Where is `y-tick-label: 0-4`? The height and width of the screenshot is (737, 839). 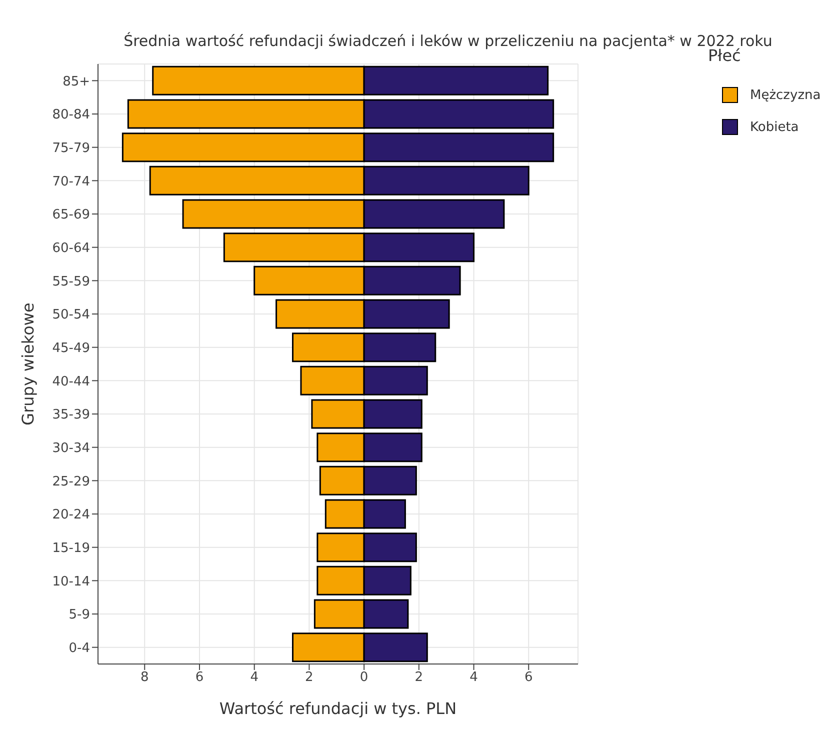 y-tick-label: 0-4 is located at coordinates (79, 648).